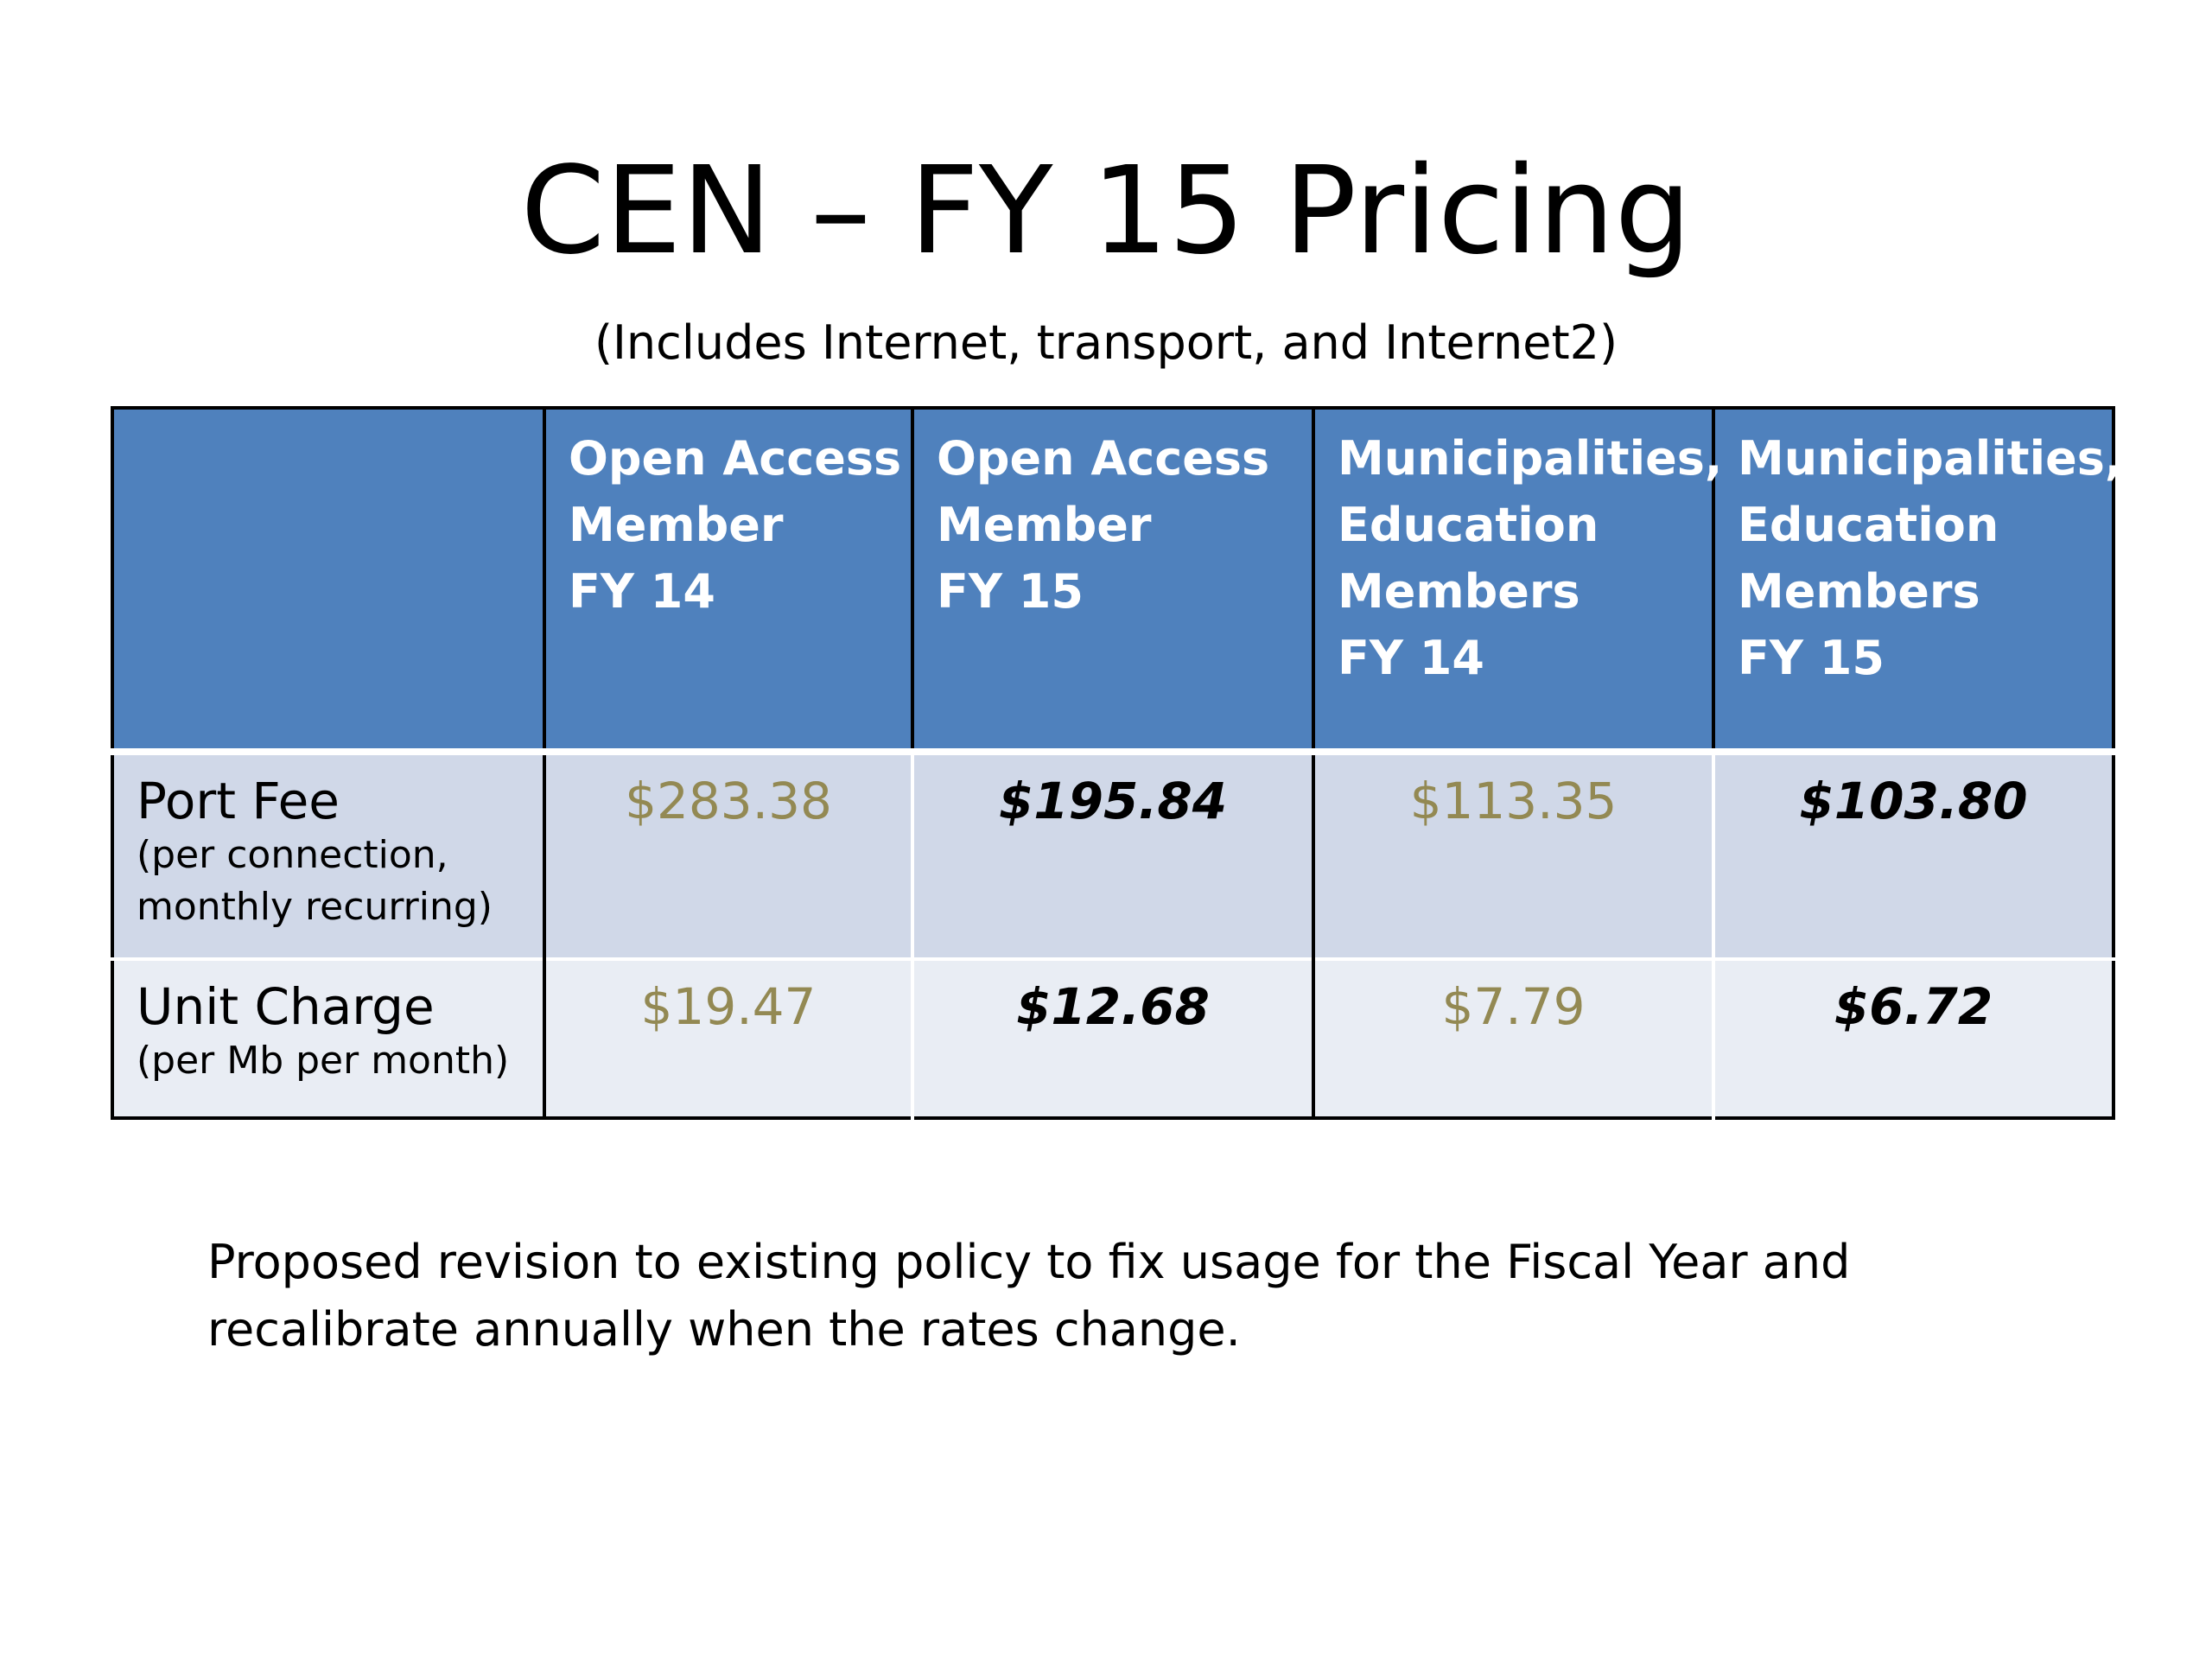 Image resolution: width=2212 pixels, height=1659 pixels. I want to click on price-cell-fy14: $113.35, so click(1512, 855).